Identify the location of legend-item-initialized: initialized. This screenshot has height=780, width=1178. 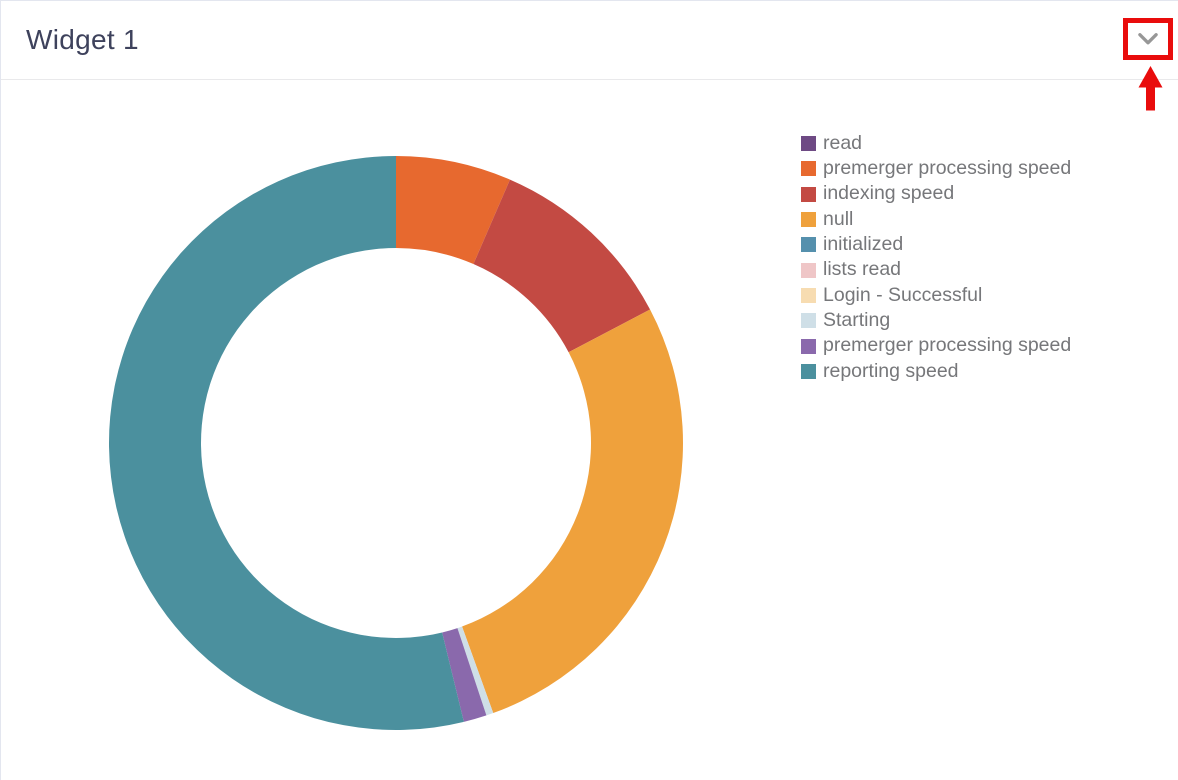
(936, 244).